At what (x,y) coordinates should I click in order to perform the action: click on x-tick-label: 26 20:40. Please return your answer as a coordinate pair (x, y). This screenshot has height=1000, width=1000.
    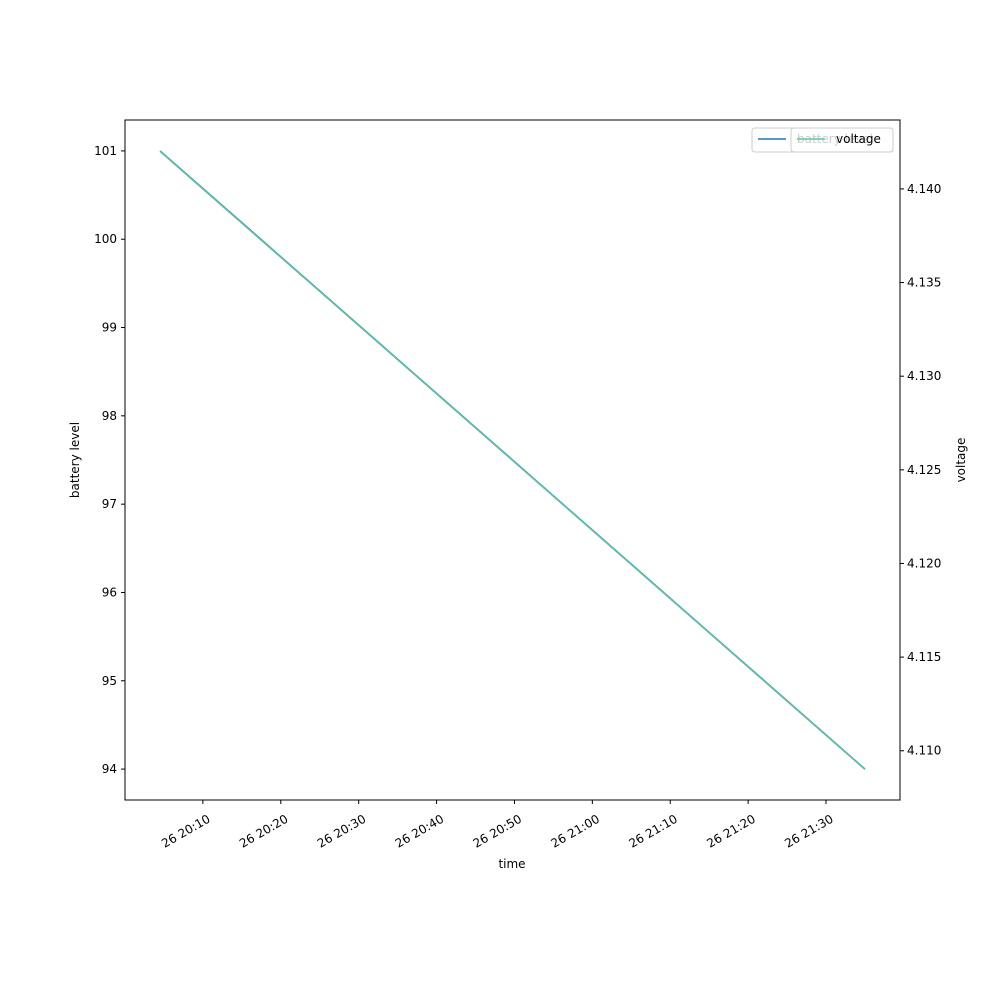
    Looking at the image, I should click on (419, 831).